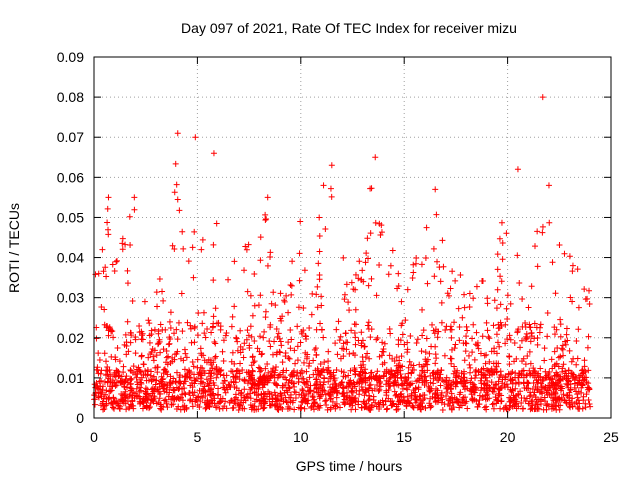 The image size is (640, 480). What do you see at coordinates (349, 466) in the screenshot?
I see `x-axis-label: GPS time / hours` at bounding box center [349, 466].